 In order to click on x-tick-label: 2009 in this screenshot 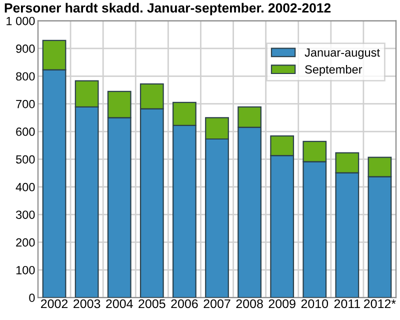, I will do `click(282, 303)`.